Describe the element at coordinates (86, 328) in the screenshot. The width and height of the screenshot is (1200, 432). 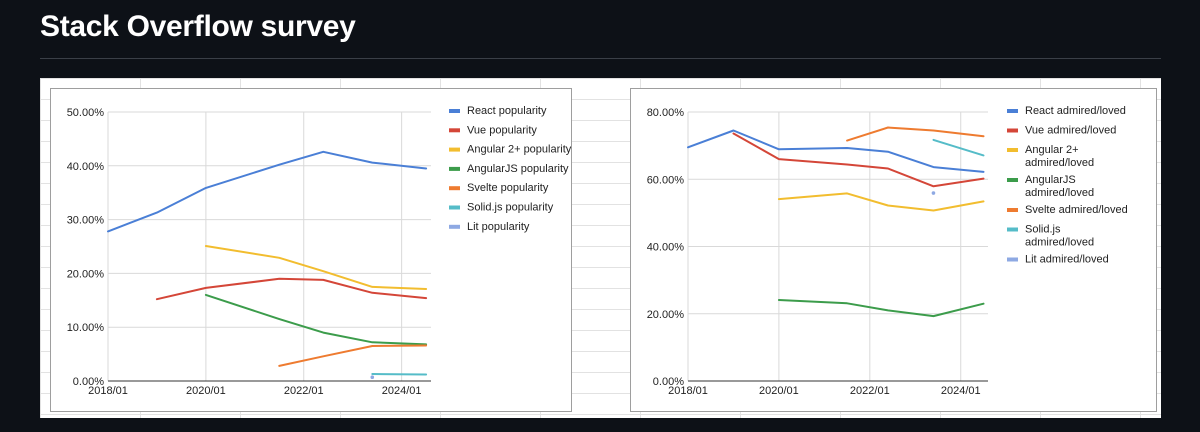
I see `chart1-y-tick-label: 10.00%` at that location.